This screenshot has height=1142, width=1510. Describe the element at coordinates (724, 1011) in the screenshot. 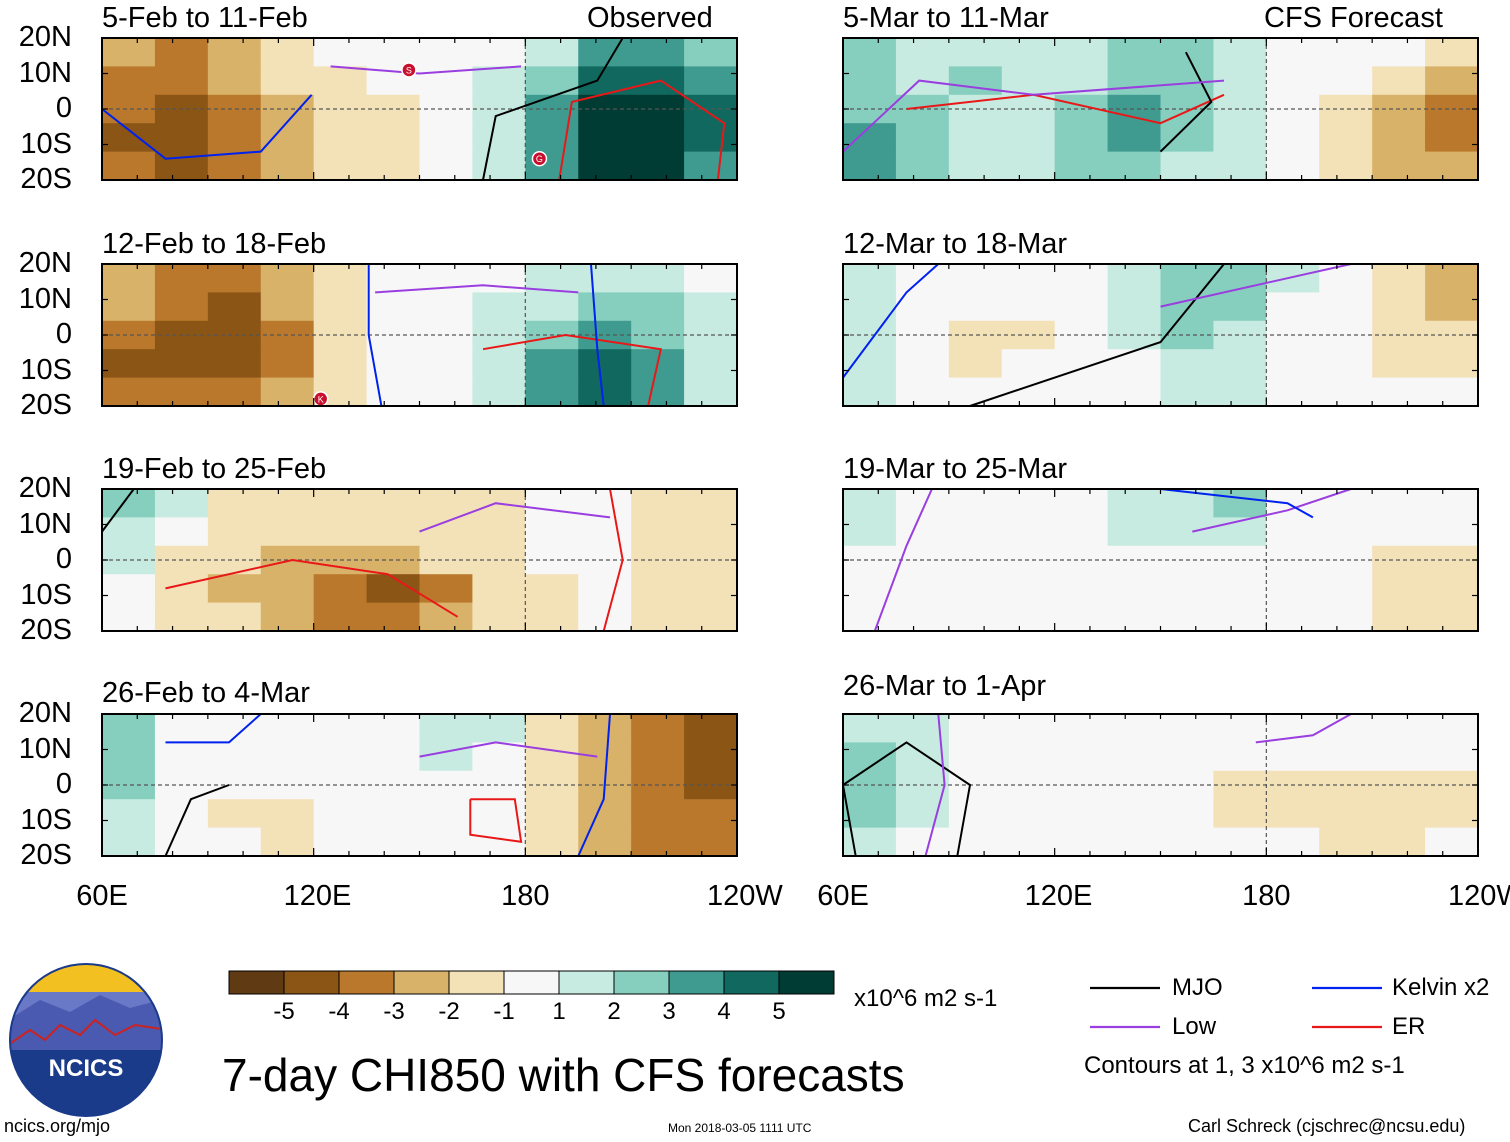

I see `colorbar-tick-label: 4` at that location.